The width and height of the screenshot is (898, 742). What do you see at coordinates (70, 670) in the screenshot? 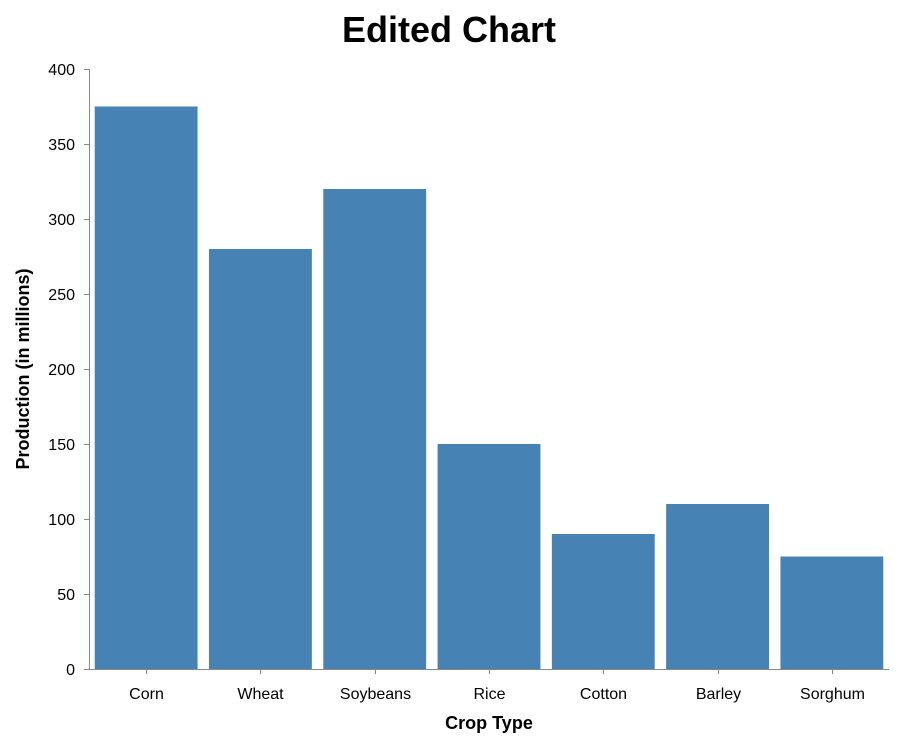
I see `y-tick-label: 0` at bounding box center [70, 670].